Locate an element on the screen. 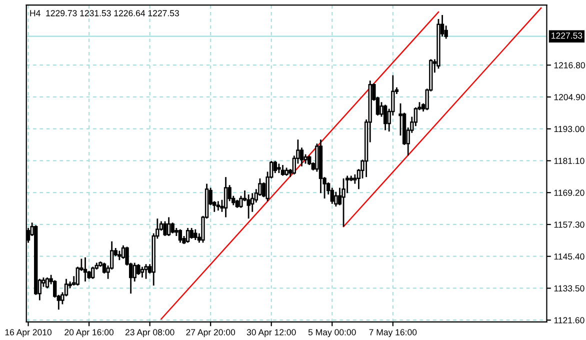  x-tick-label: 5 May 00:00 is located at coordinates (332, 333).